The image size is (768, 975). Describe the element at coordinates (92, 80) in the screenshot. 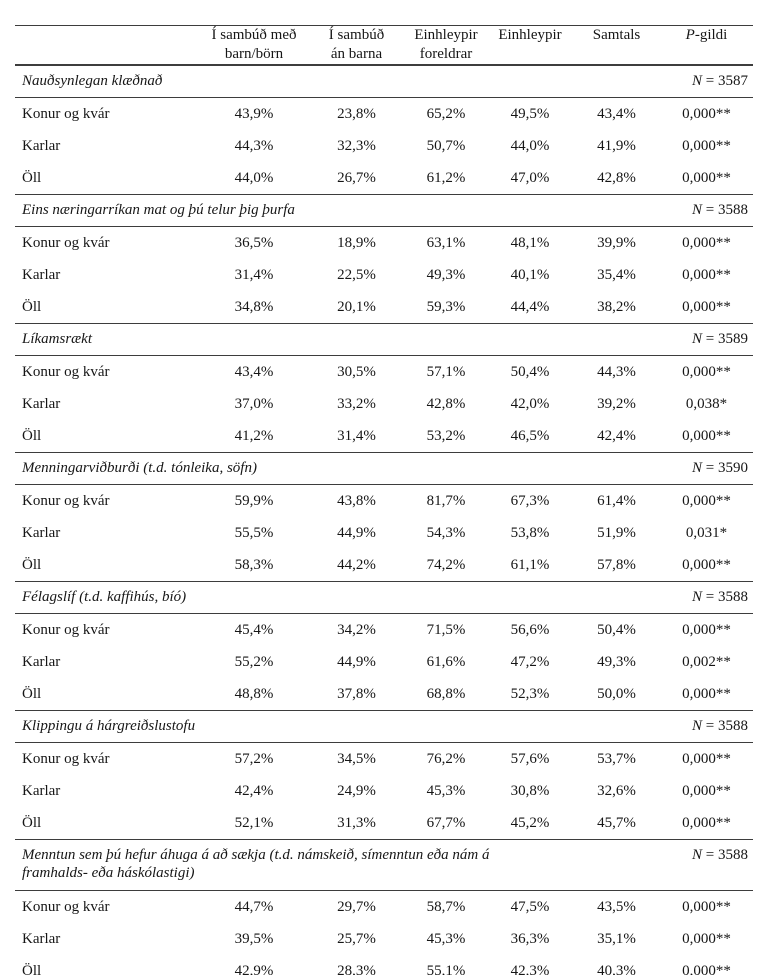

I see `section-title-text: Nauðsynlegan klæðnað` at that location.